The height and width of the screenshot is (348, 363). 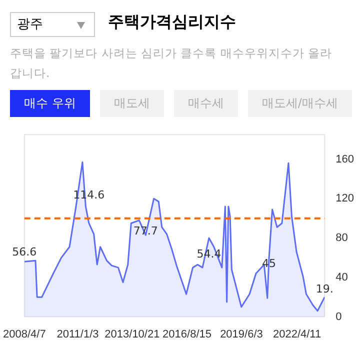 I want to click on text: 매수세, so click(x=206, y=103).